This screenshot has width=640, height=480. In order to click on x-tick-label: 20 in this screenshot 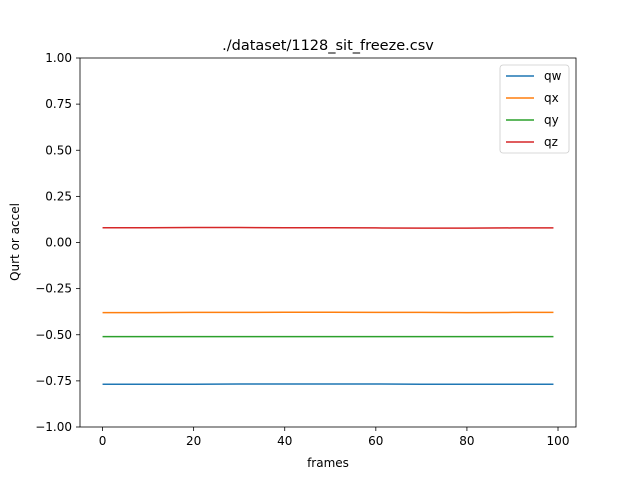, I will do `click(193, 441)`.